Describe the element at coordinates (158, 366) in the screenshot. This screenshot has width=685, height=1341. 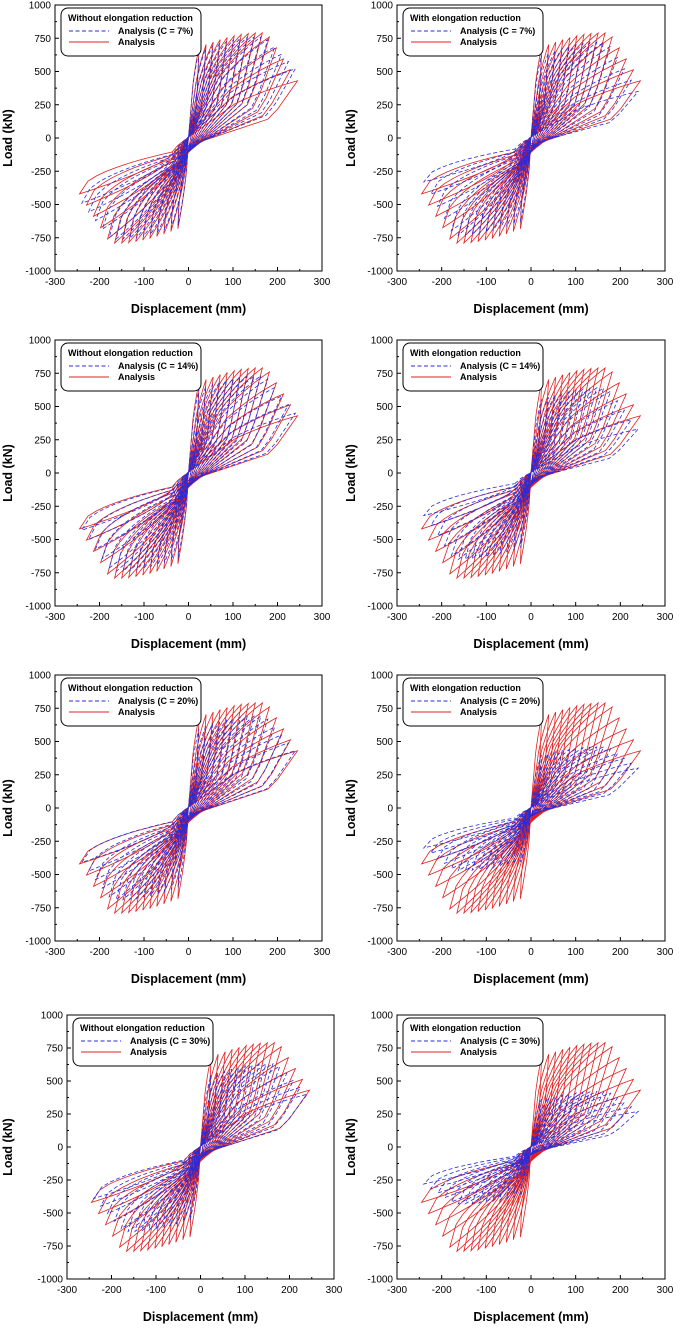
I see `legend-entry: Analysis (C = 14%)` at that location.